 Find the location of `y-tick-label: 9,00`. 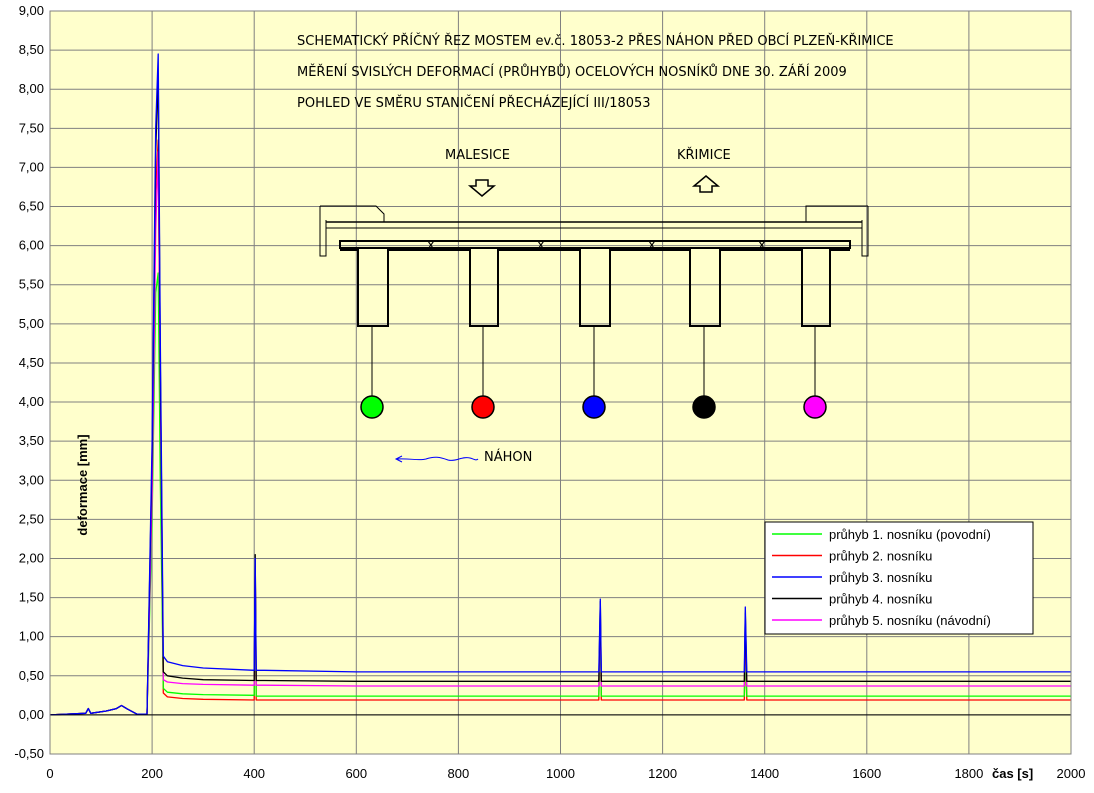

y-tick-label: 9,00 is located at coordinates (31, 10).